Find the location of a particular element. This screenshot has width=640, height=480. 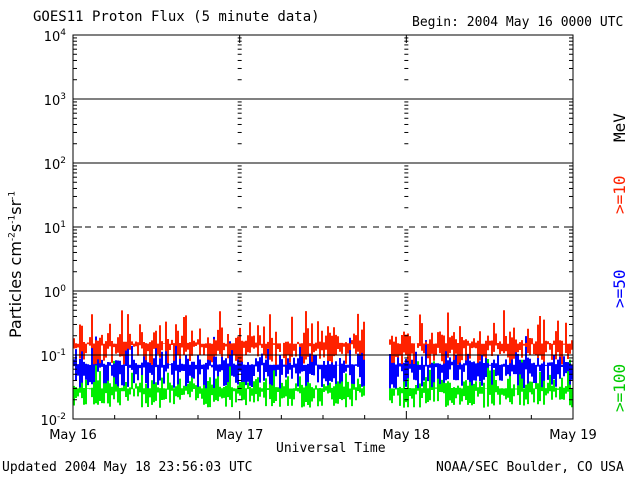

y-tick-label: 10⁴ is located at coordinates (55, 36).